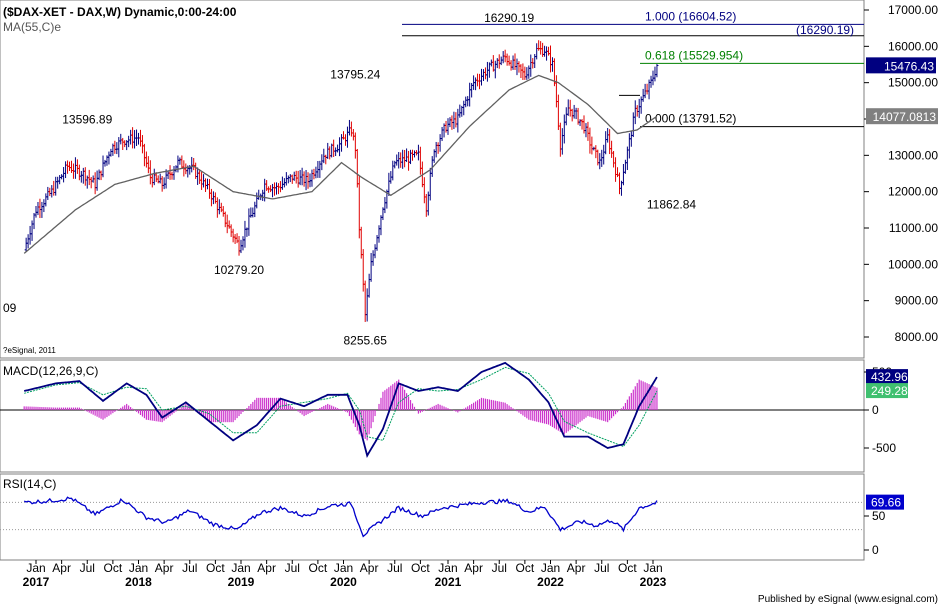 The width and height of the screenshot is (942, 606). I want to click on fib-level-label: 1.000 (16604.52), so click(690, 16).